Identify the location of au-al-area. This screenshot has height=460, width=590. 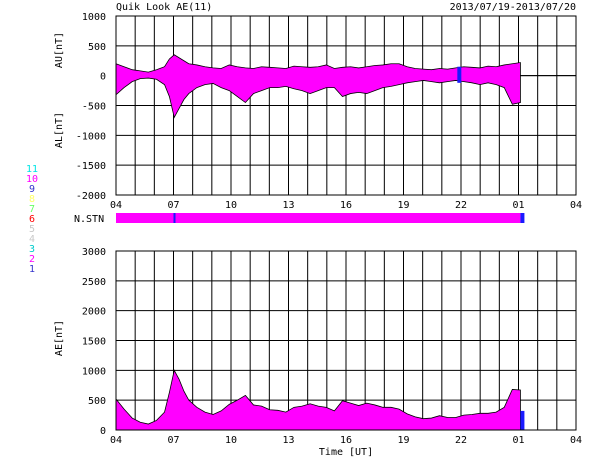
(318, 86).